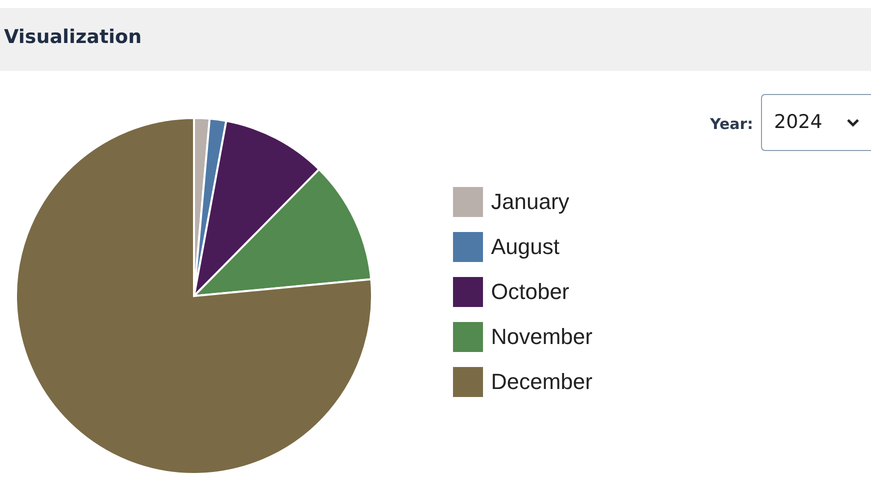 Image resolution: width=871 pixels, height=495 pixels. I want to click on chart-title: Visualization, so click(73, 37).